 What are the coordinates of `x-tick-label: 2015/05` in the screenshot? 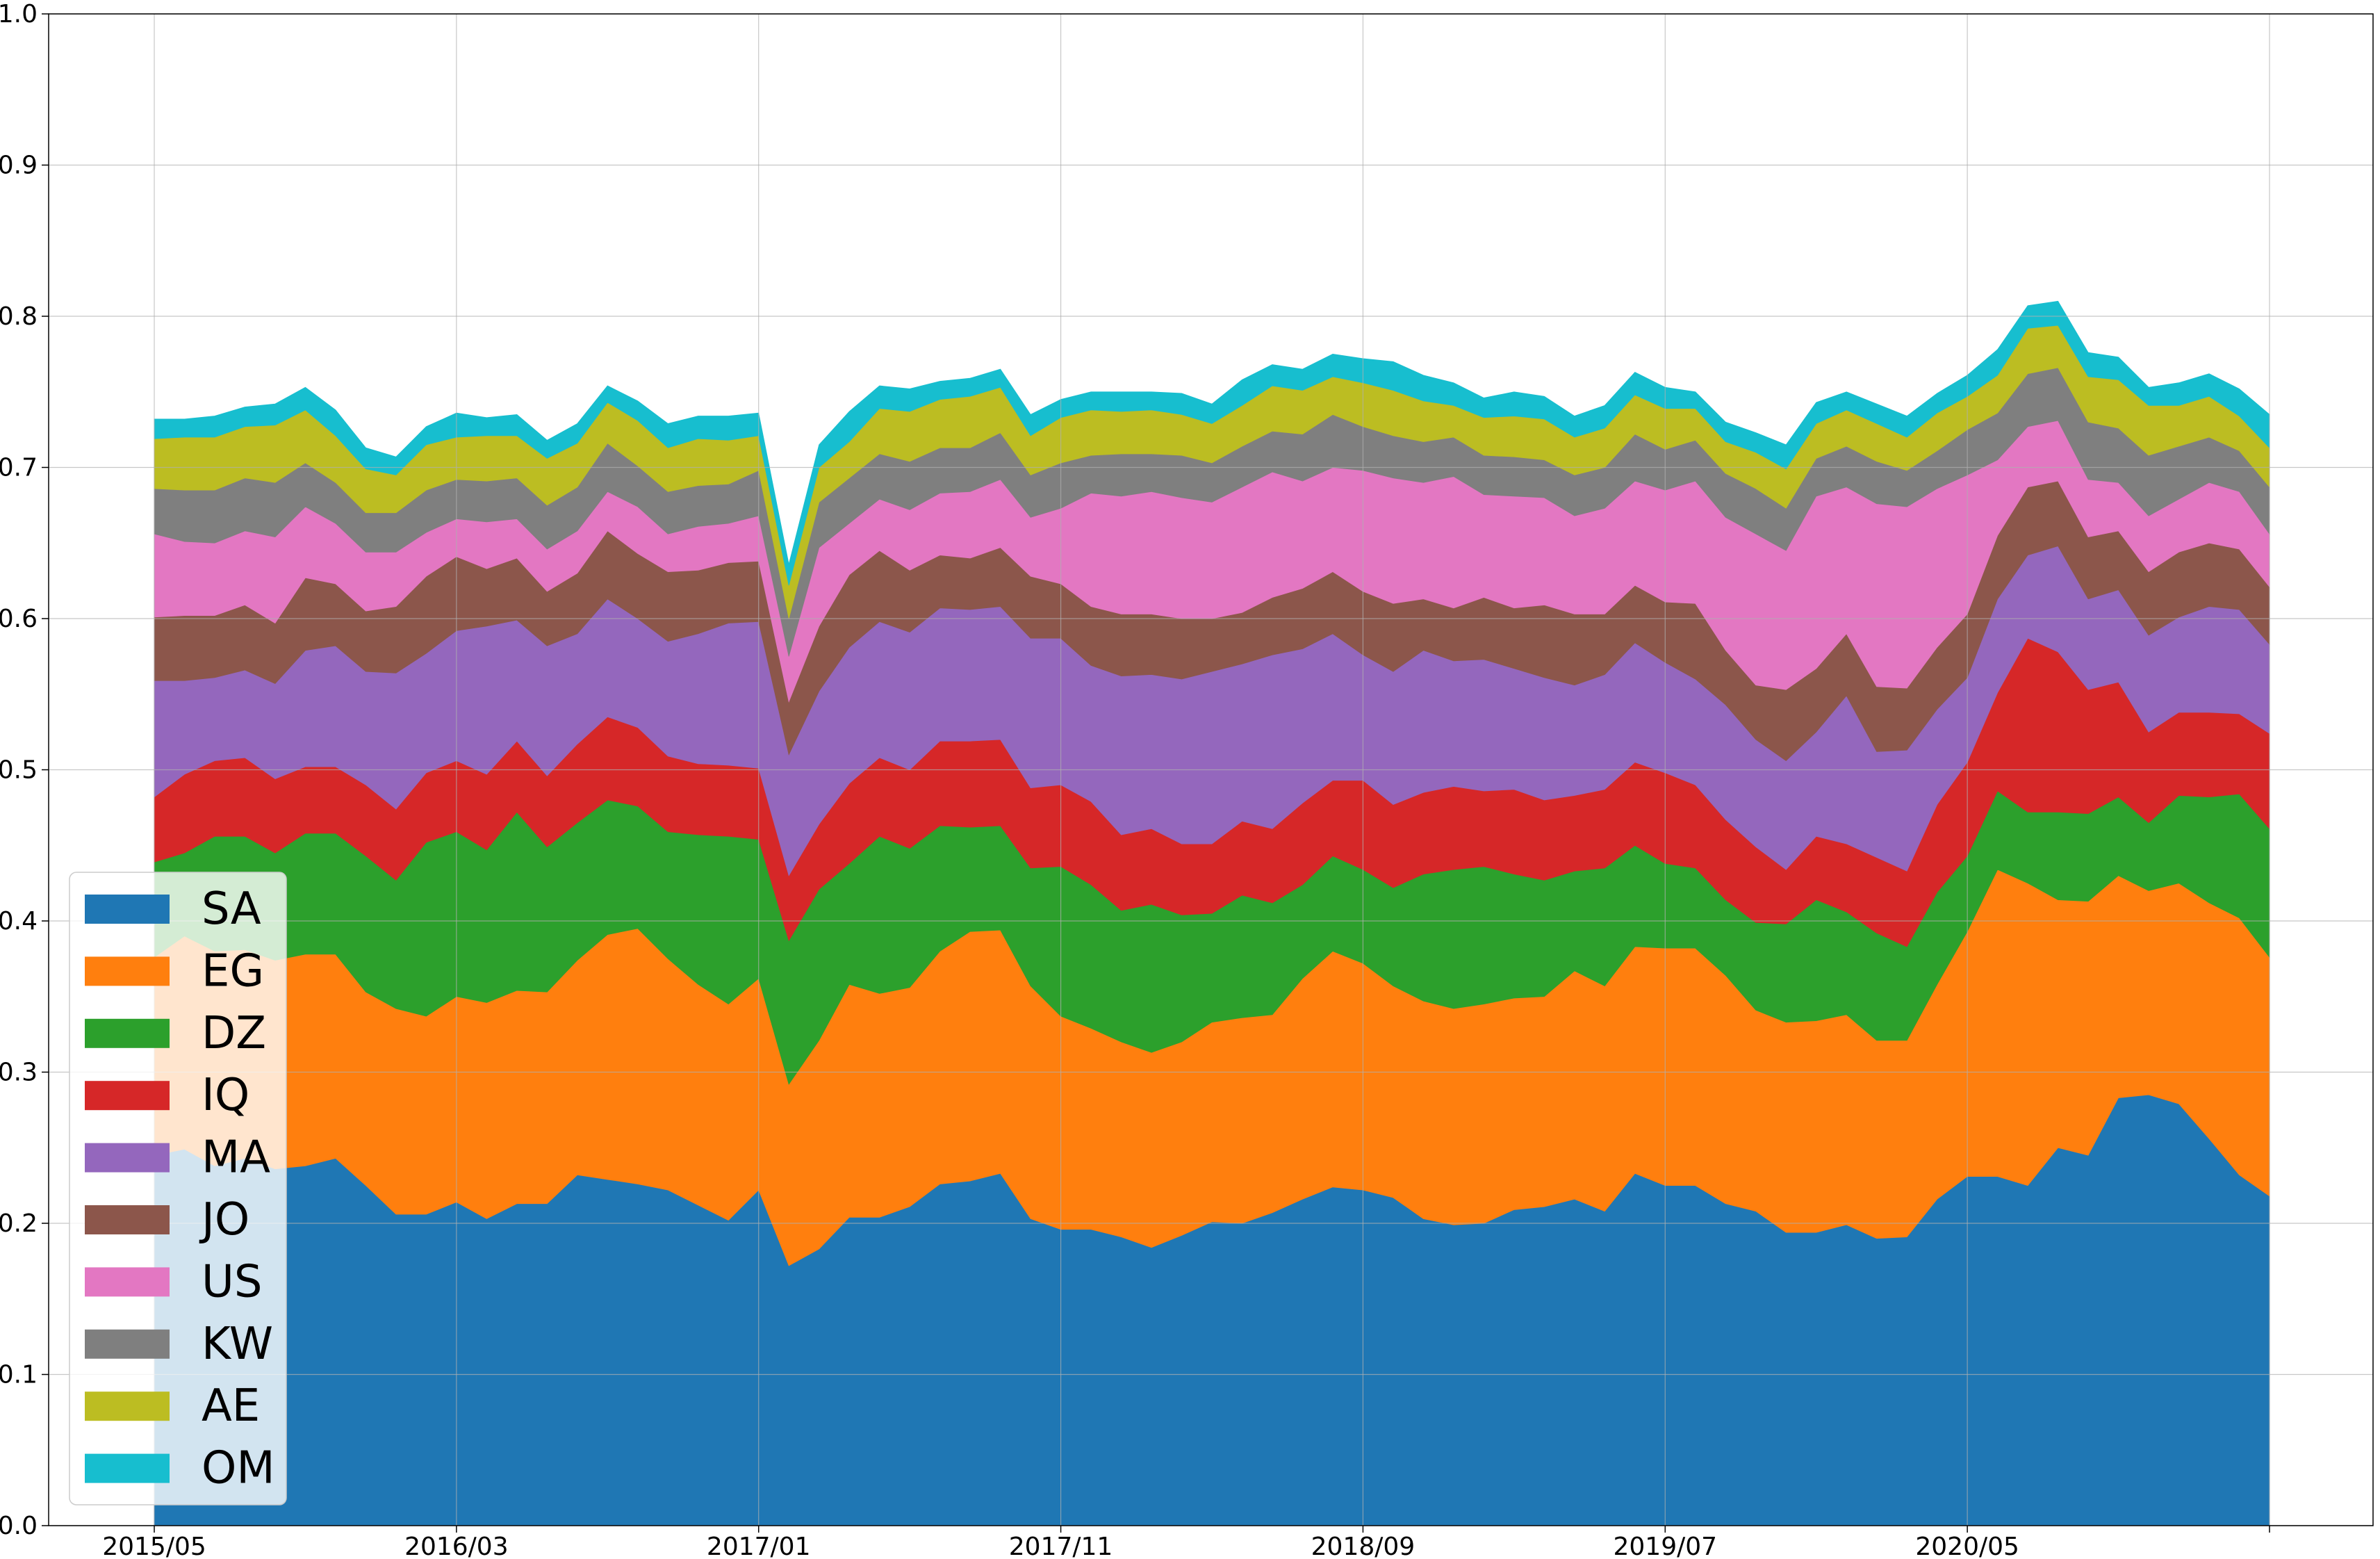 It's located at (154, 1546).